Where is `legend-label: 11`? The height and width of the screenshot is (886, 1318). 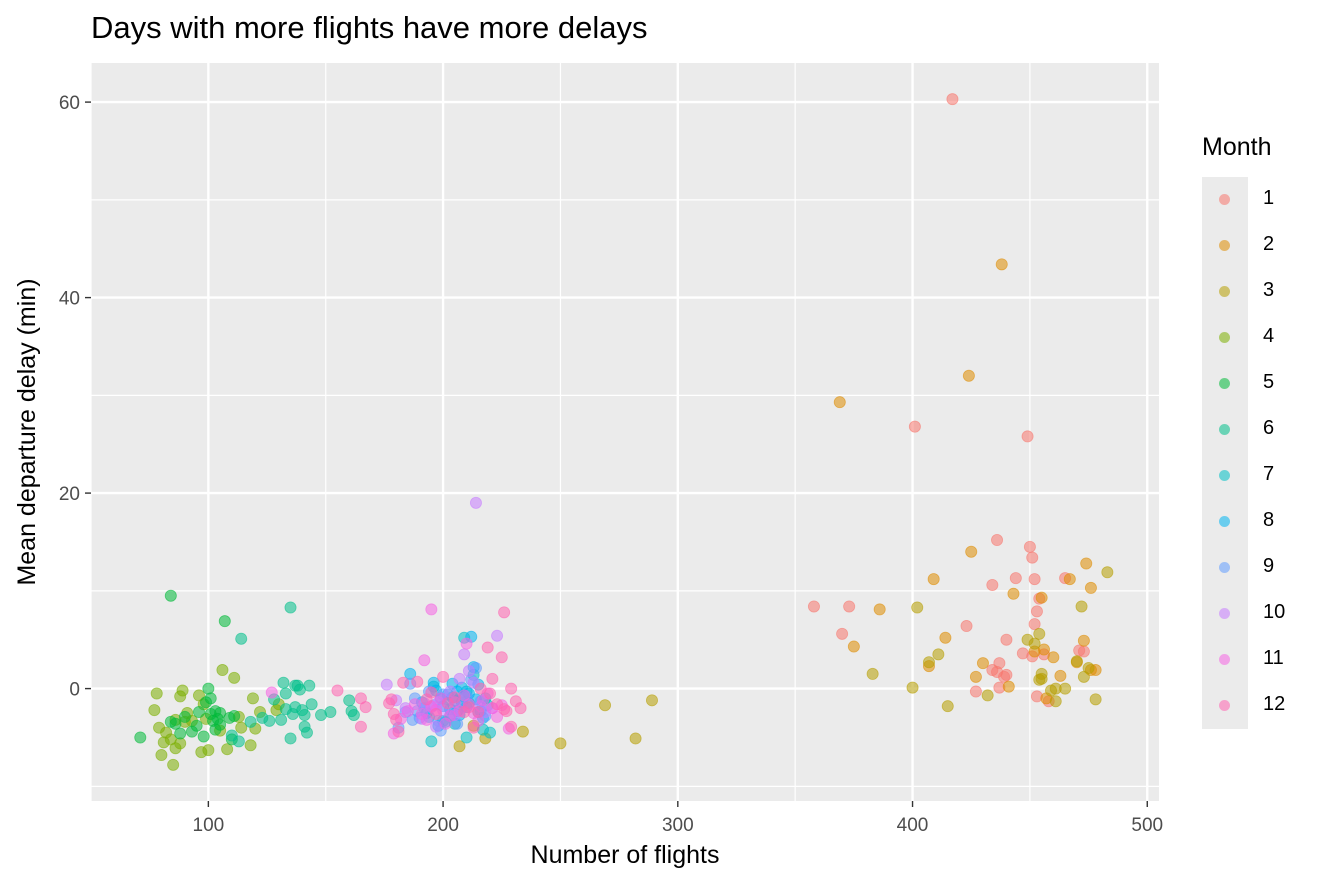 legend-label: 11 is located at coordinates (1273, 658).